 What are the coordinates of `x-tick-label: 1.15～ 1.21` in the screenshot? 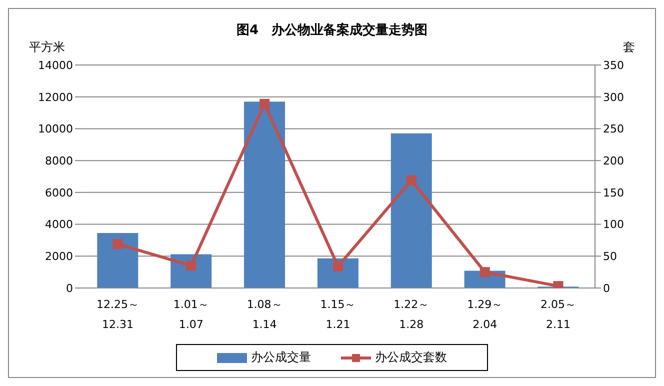 It's located at (338, 314).